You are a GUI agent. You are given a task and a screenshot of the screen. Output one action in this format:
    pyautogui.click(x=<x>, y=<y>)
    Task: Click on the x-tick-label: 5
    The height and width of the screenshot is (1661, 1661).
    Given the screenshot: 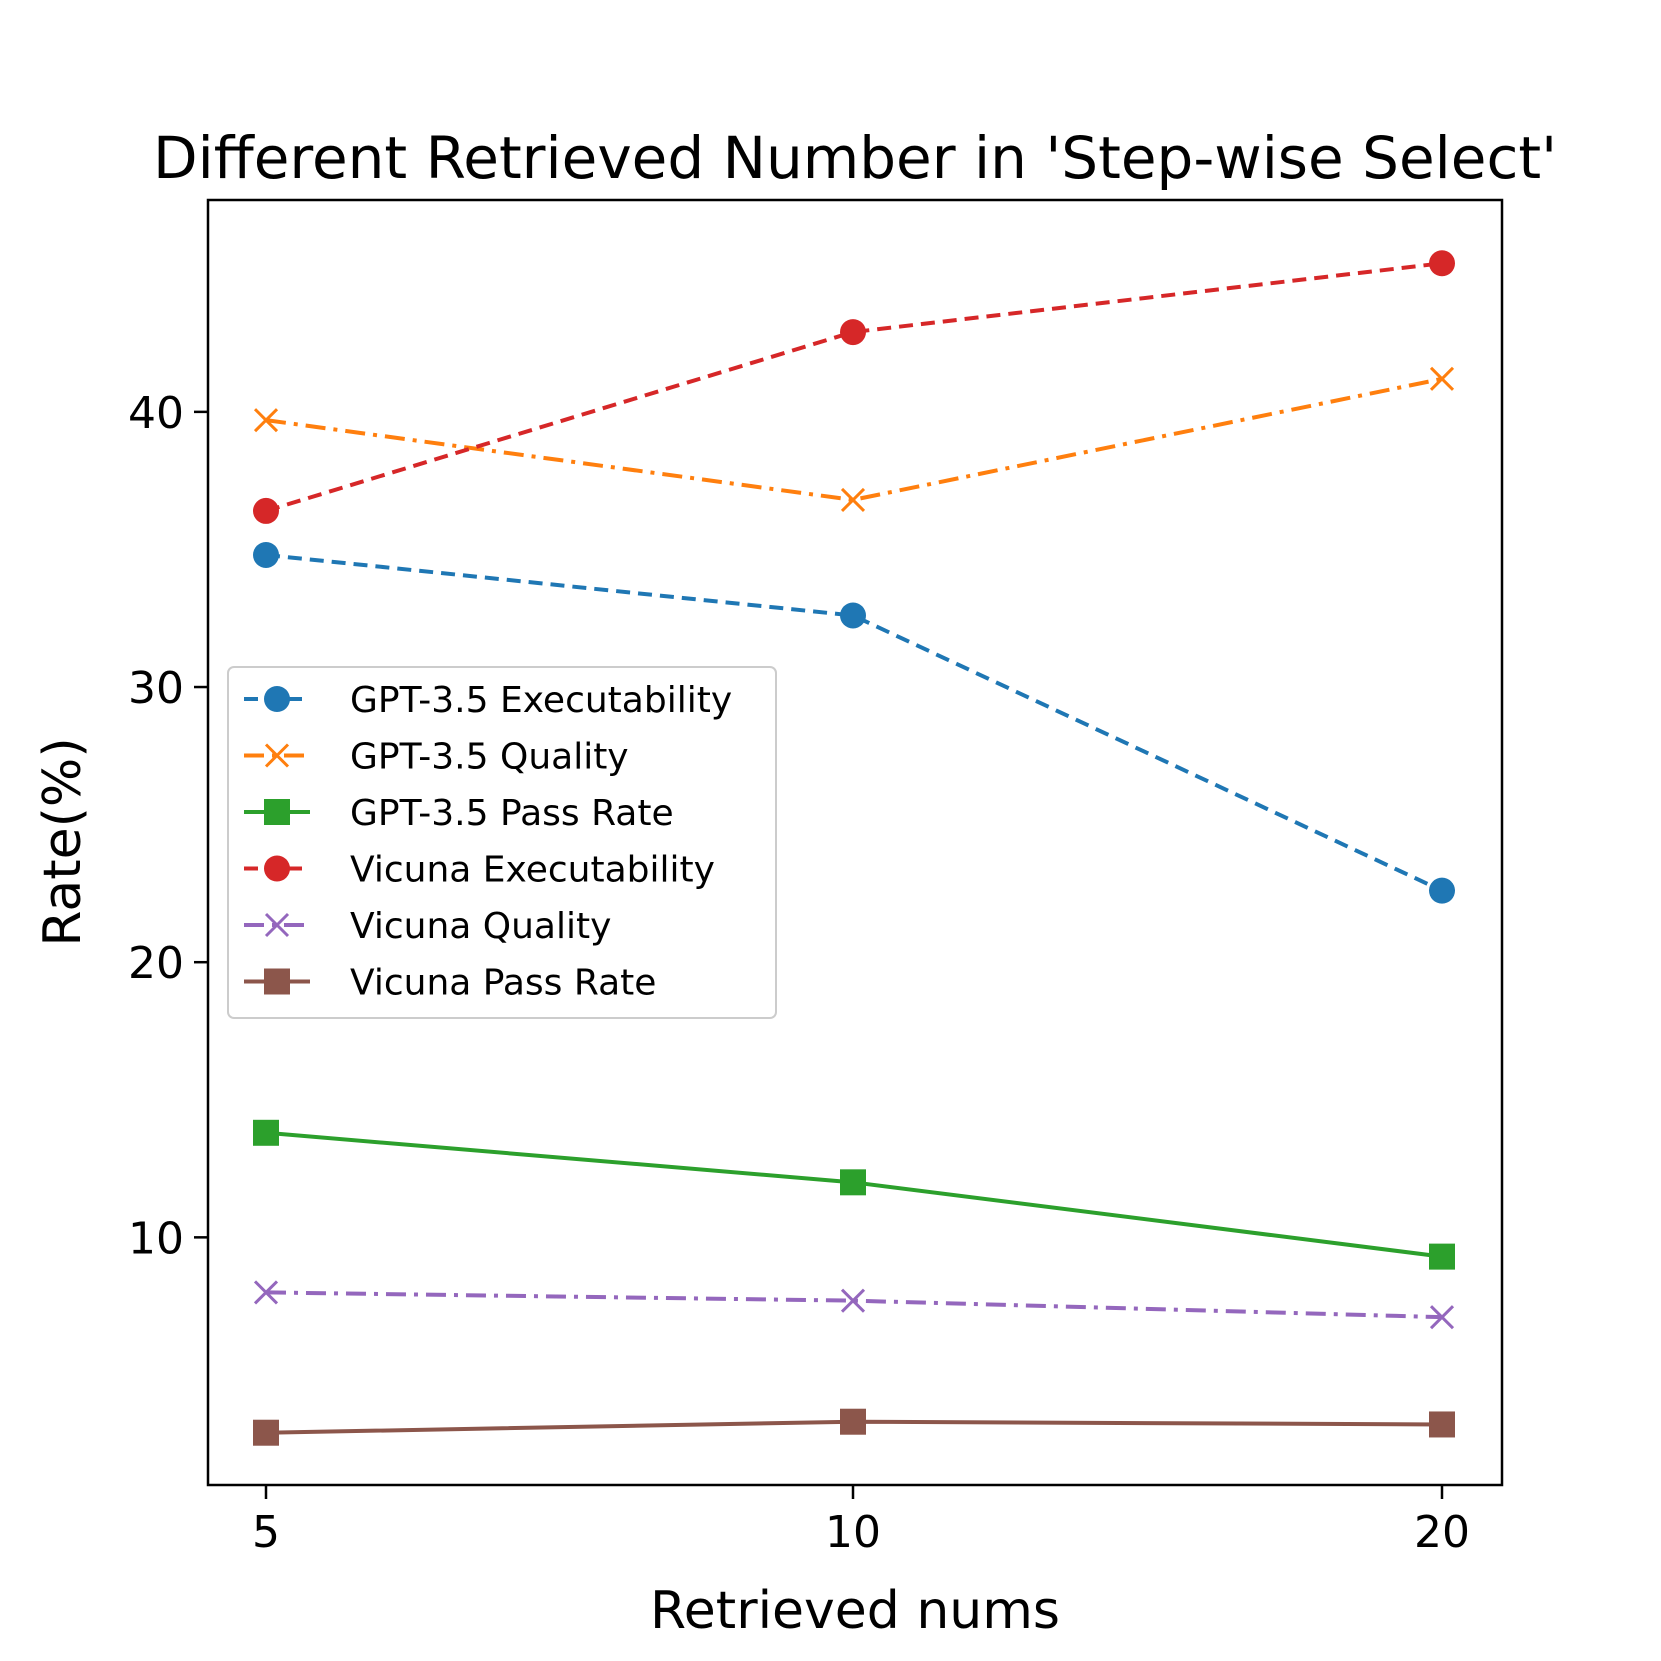 What is the action you would take?
    pyautogui.click(x=266, y=1532)
    